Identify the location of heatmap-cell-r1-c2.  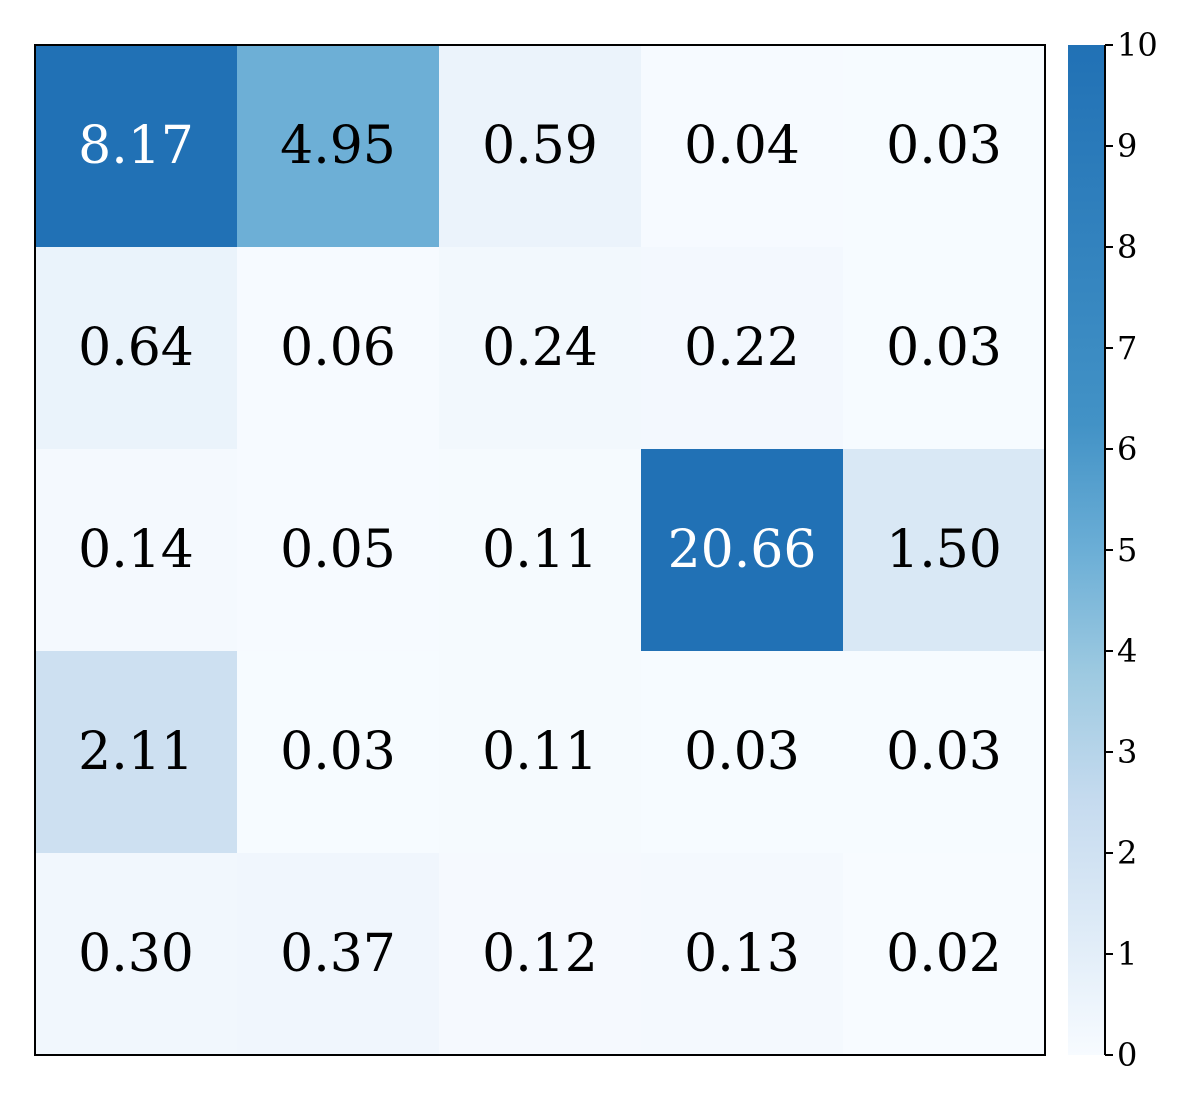
(540, 348).